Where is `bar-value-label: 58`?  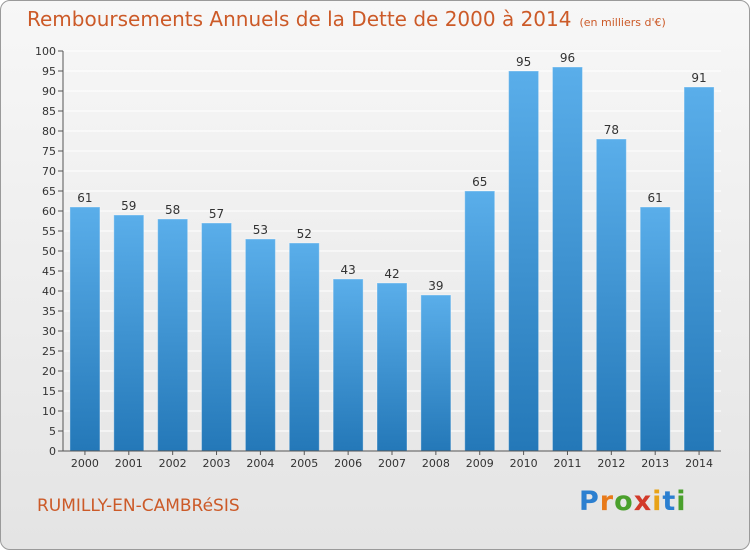
bar-value-label: 58 is located at coordinates (172, 210).